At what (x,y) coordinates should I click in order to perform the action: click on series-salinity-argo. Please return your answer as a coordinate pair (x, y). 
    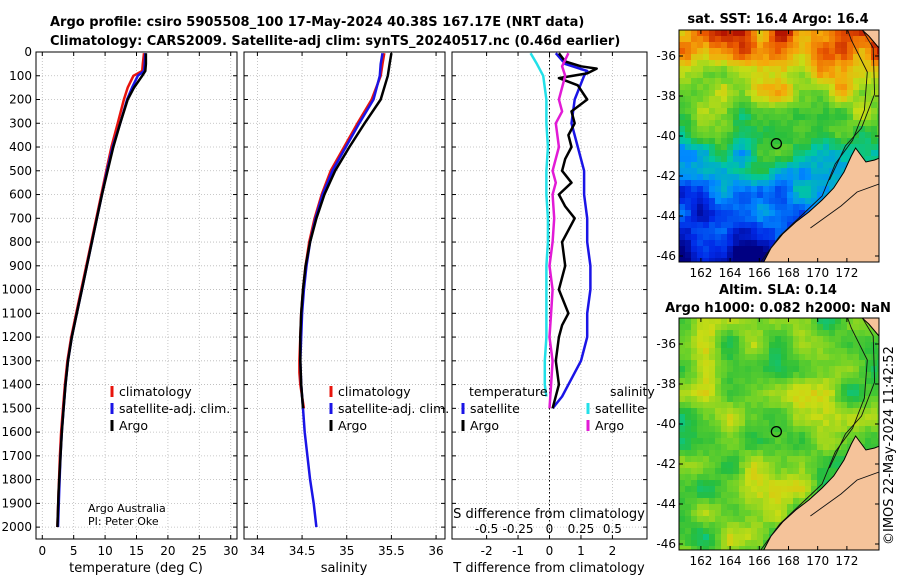
    Looking at the image, I should click on (559, 230).